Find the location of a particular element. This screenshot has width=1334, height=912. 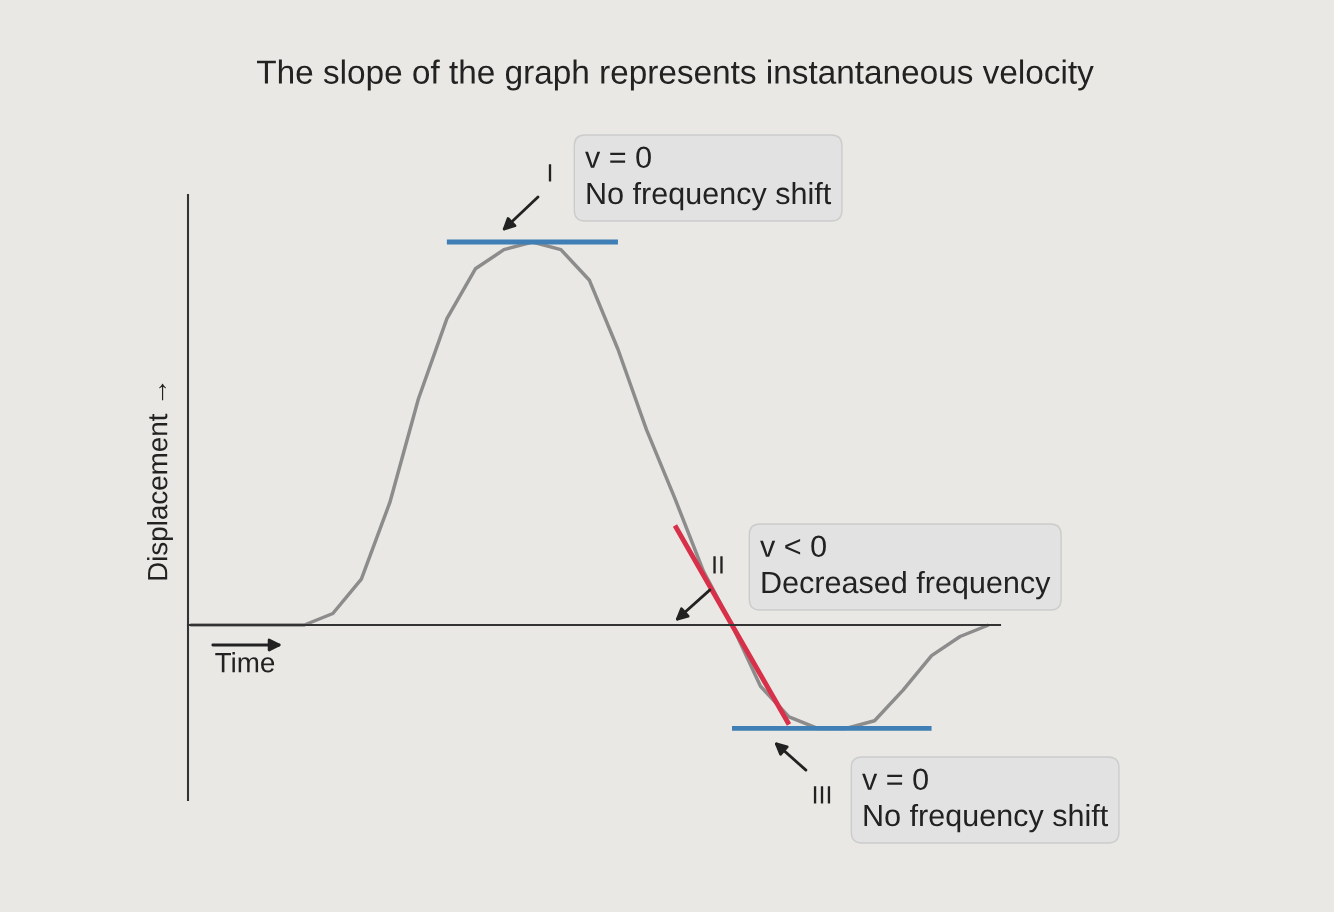

chart-title: The slope of the graph represents instantaneous velocity is located at coordinates (675, 75).